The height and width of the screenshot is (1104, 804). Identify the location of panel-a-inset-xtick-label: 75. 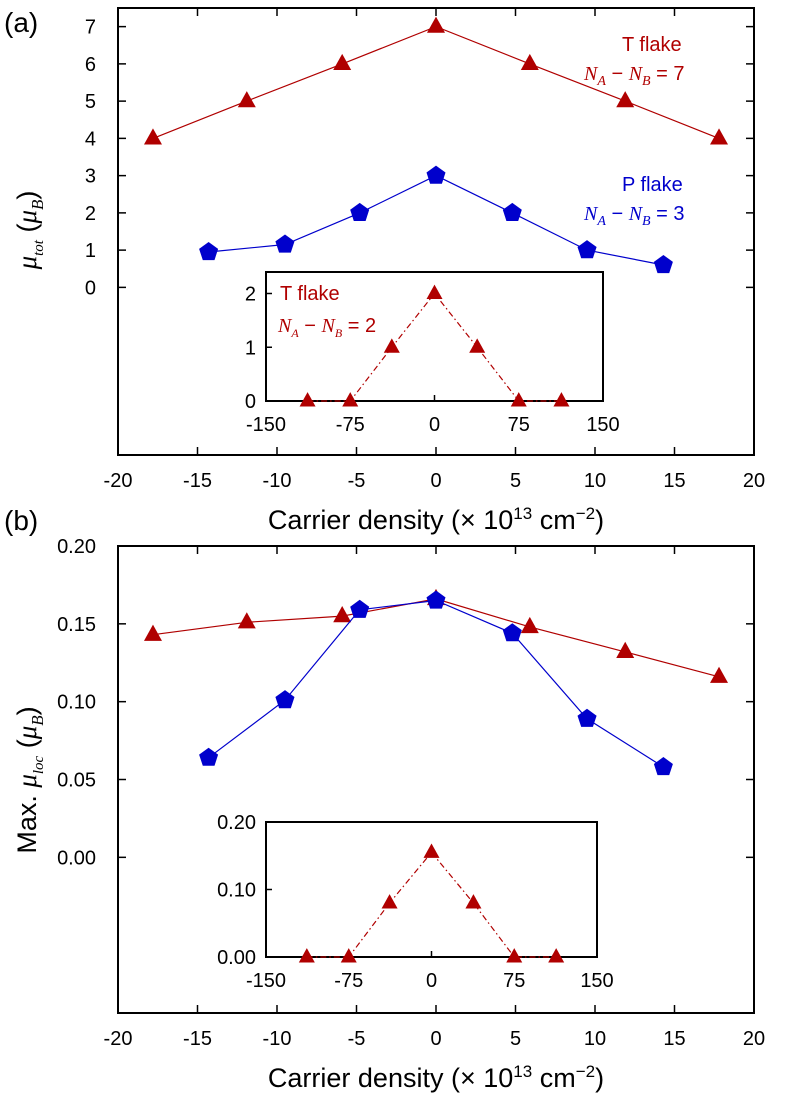
(519, 425).